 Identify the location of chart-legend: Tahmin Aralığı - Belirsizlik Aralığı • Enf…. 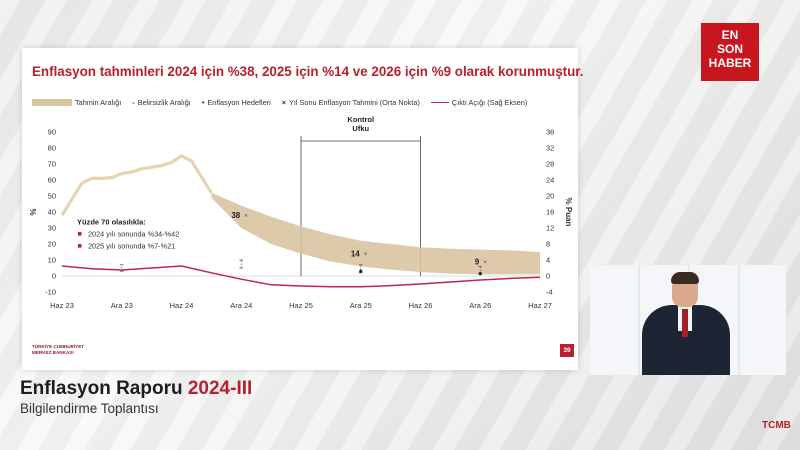
(302, 102).